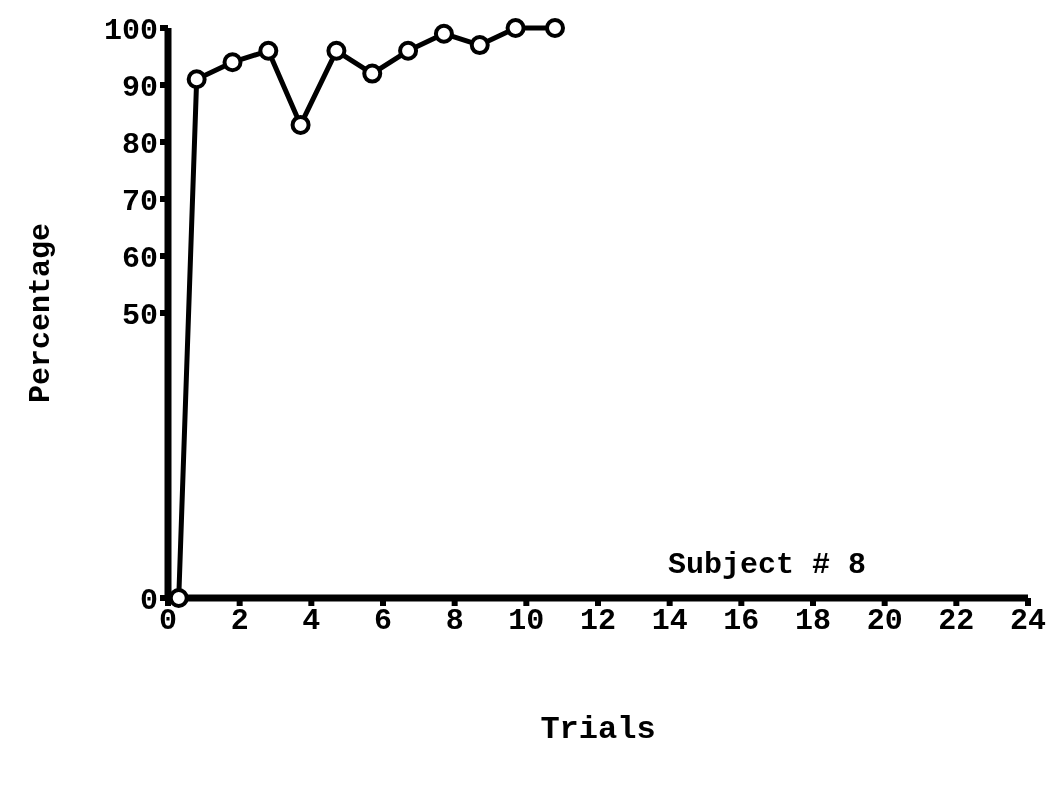  Describe the element at coordinates (139, 87) in the screenshot. I see `y-tick-label: 90` at that location.